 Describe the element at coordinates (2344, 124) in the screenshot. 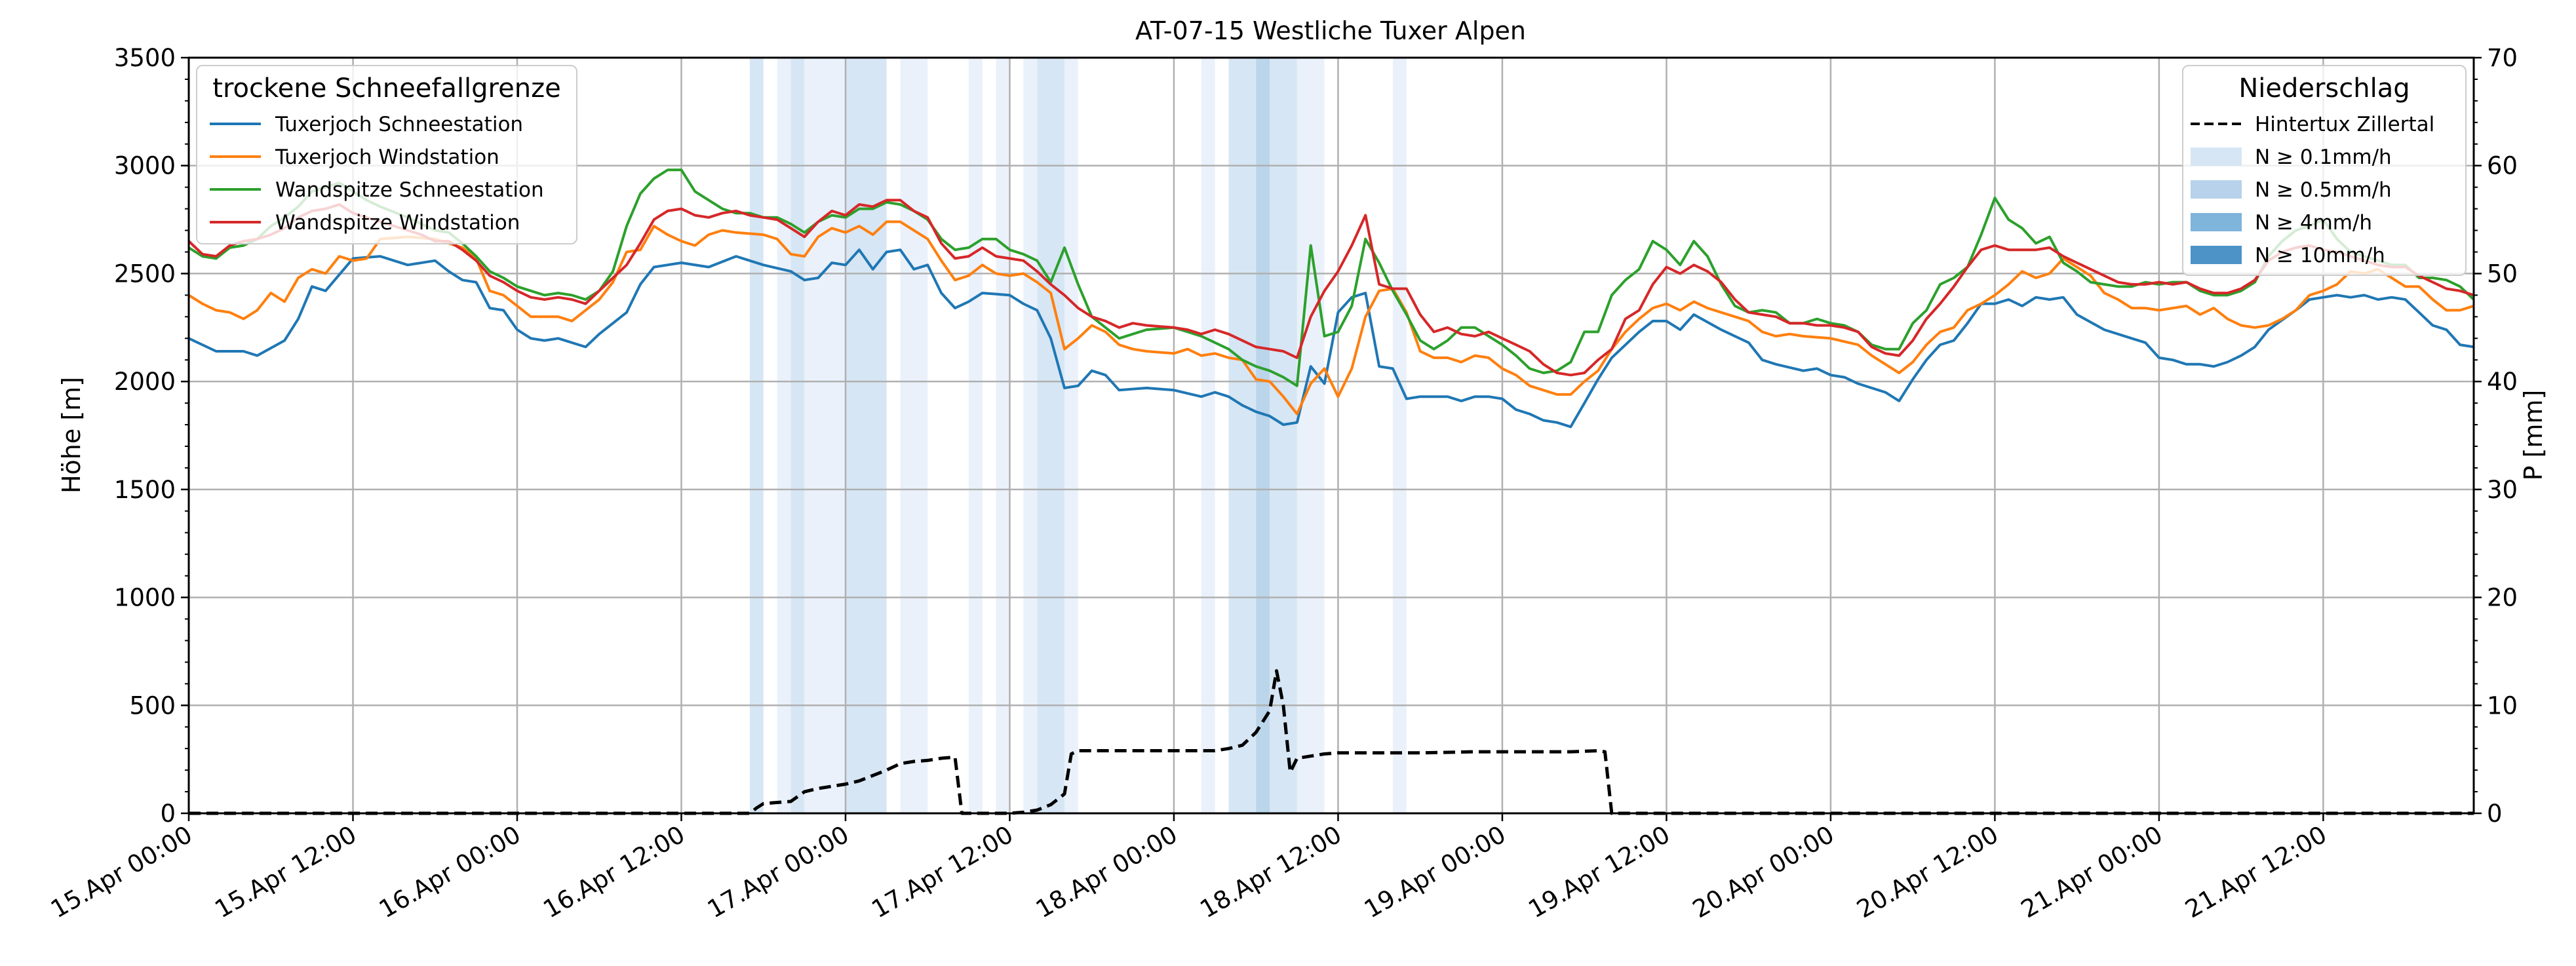

I see `legend-label-hintertux-zillertal: Hintertux Zillertal` at that location.